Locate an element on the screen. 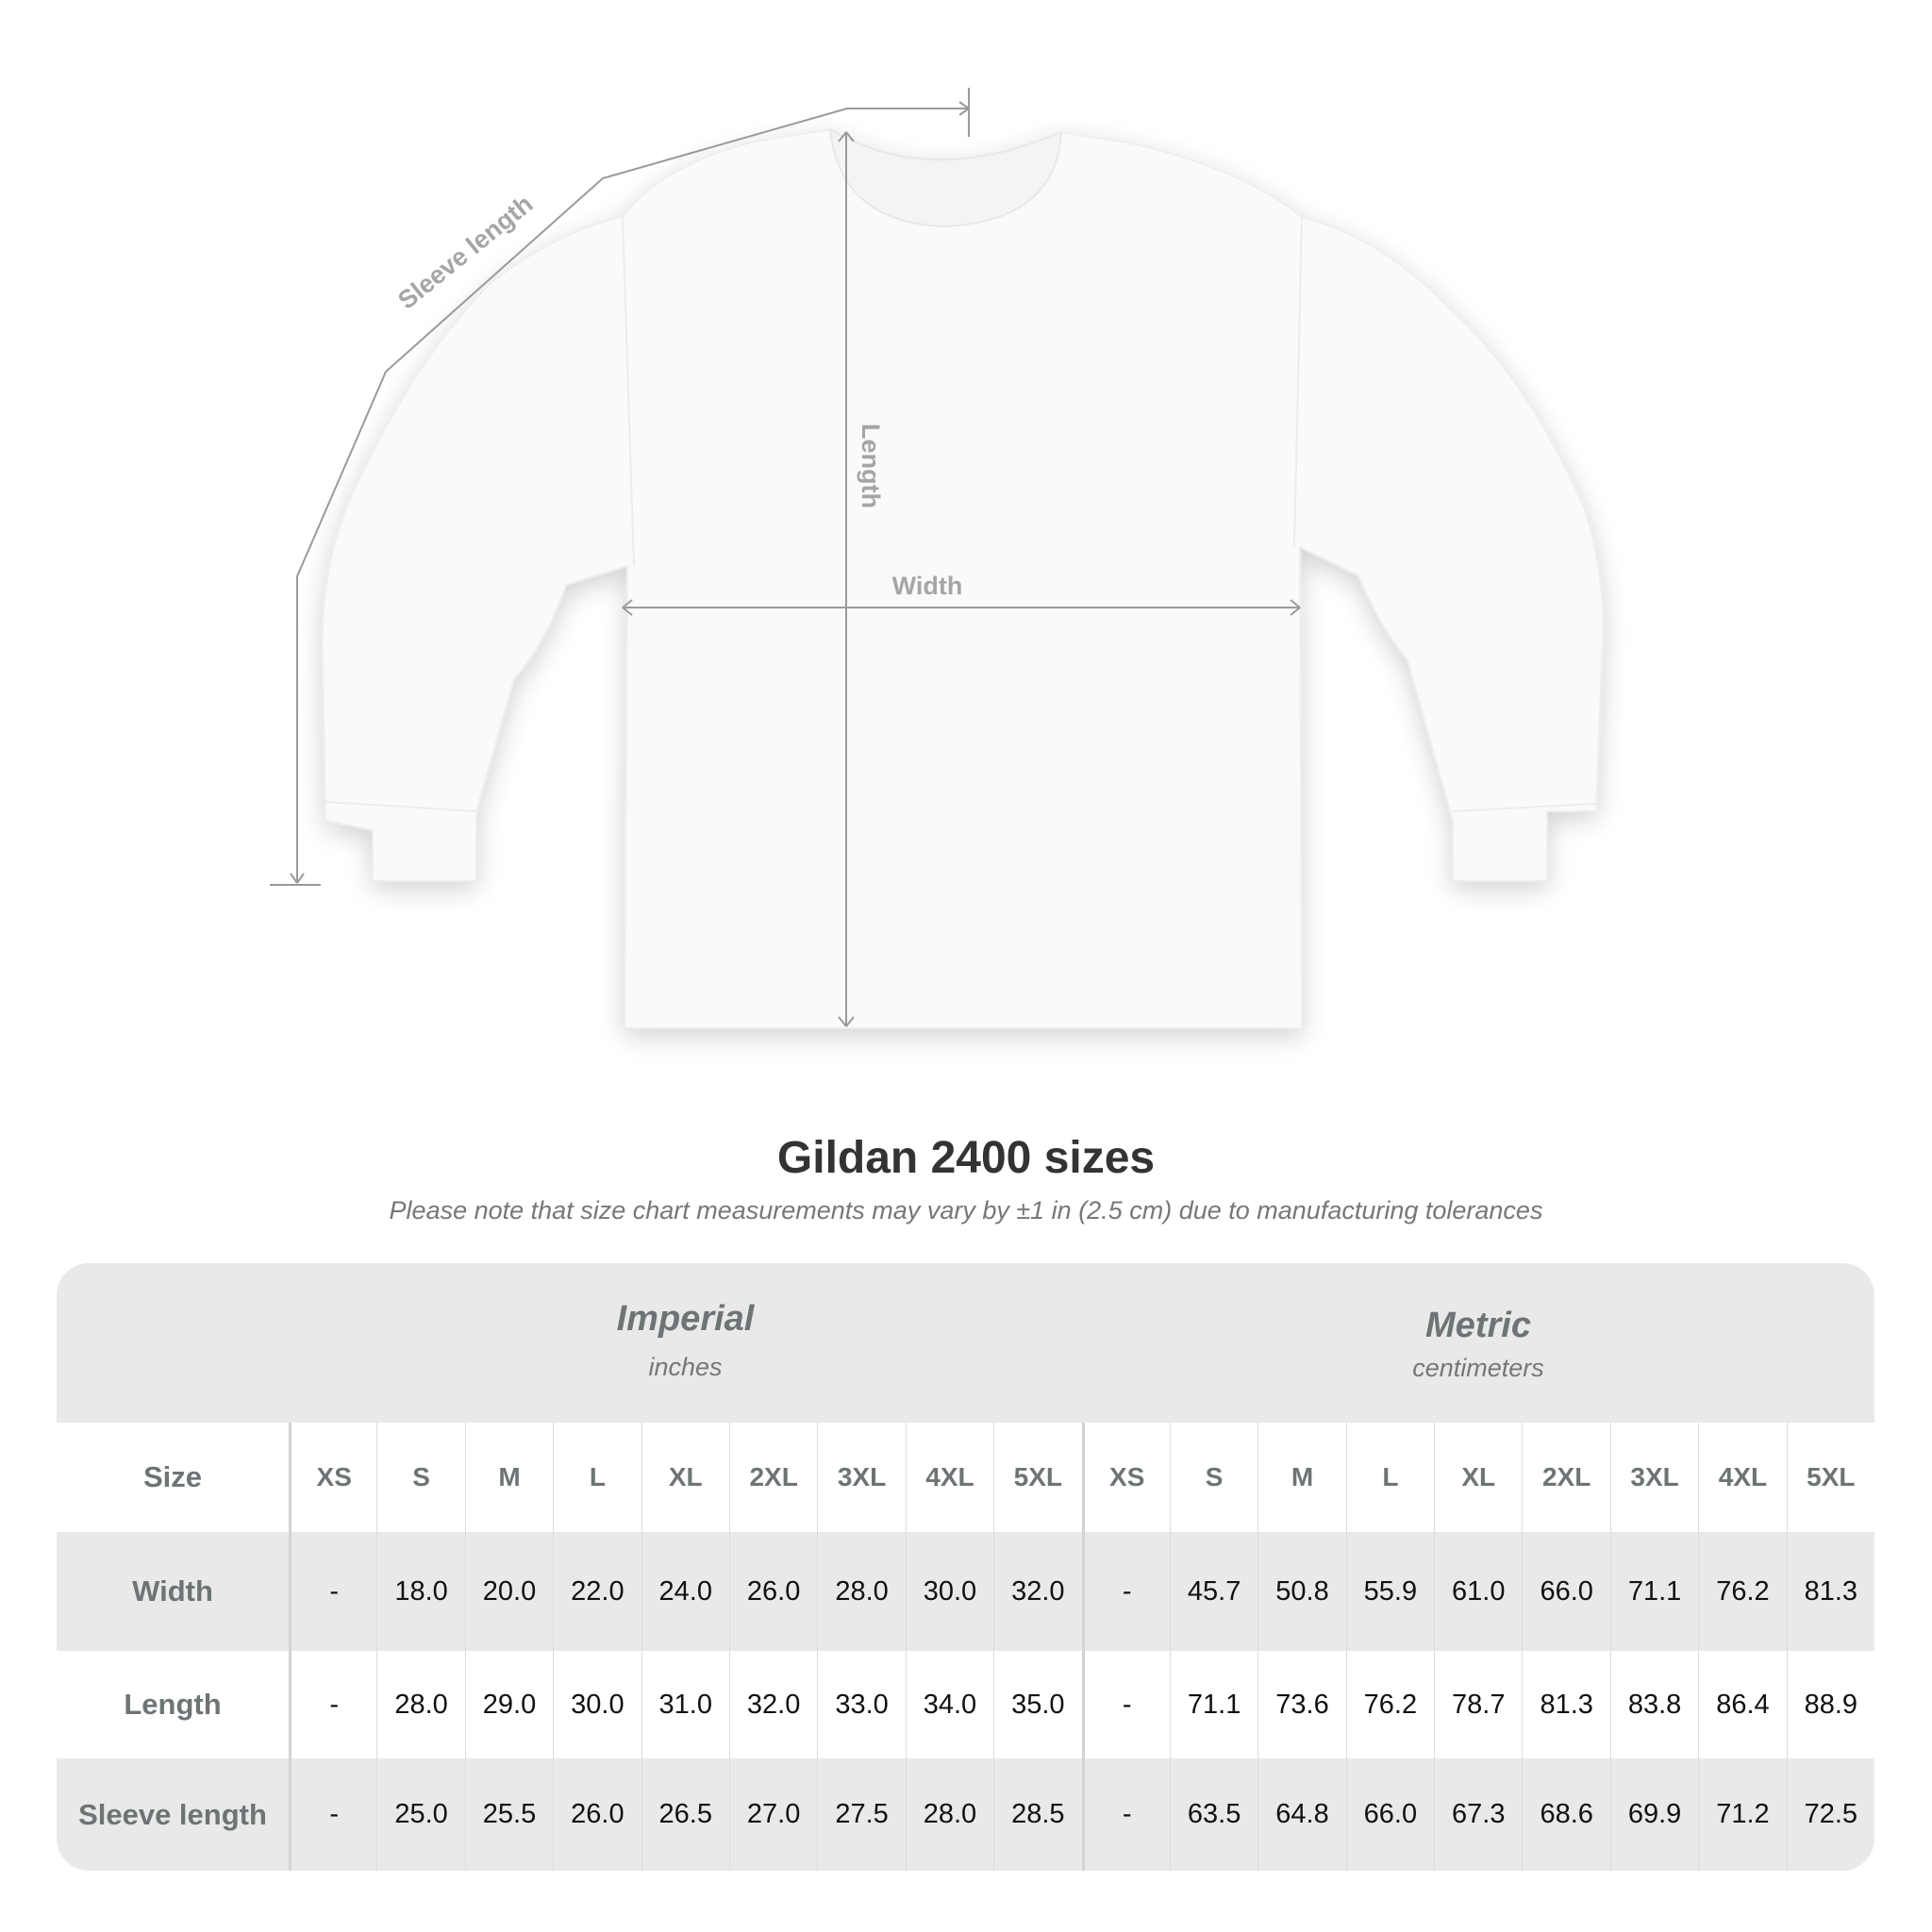 This screenshot has height=1932, width=1932. imperial-value-cell: 25.0 is located at coordinates (420, 1814).